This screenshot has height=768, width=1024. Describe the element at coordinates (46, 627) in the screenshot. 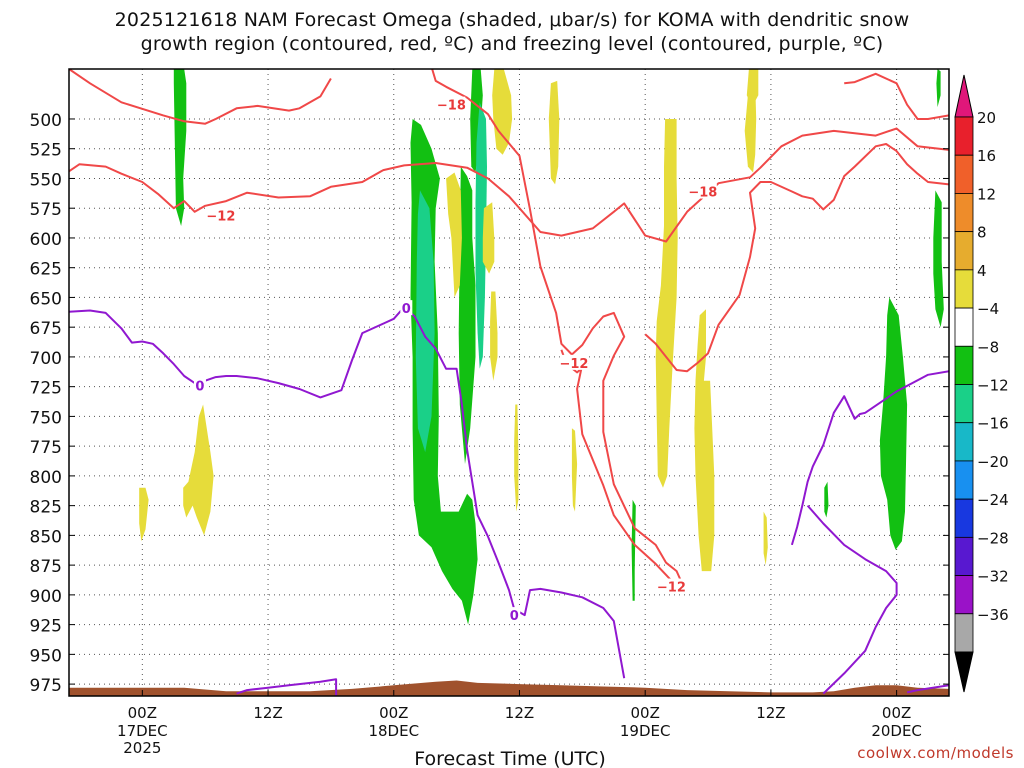

I see `y-tick-label: 925` at that location.